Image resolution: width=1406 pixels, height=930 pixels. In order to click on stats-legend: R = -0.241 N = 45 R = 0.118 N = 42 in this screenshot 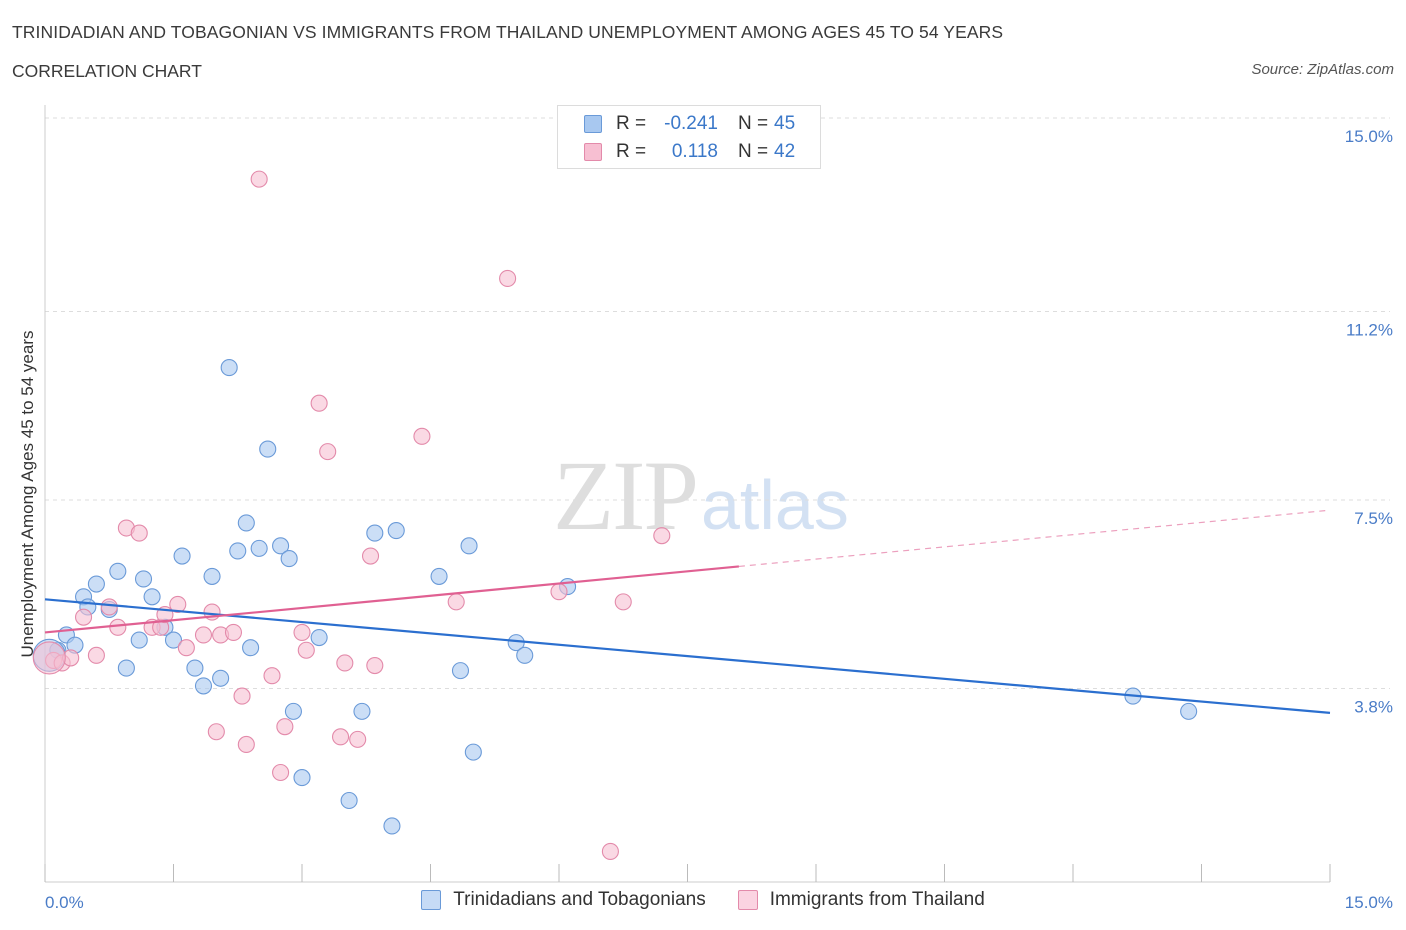, I will do `click(689, 137)`.